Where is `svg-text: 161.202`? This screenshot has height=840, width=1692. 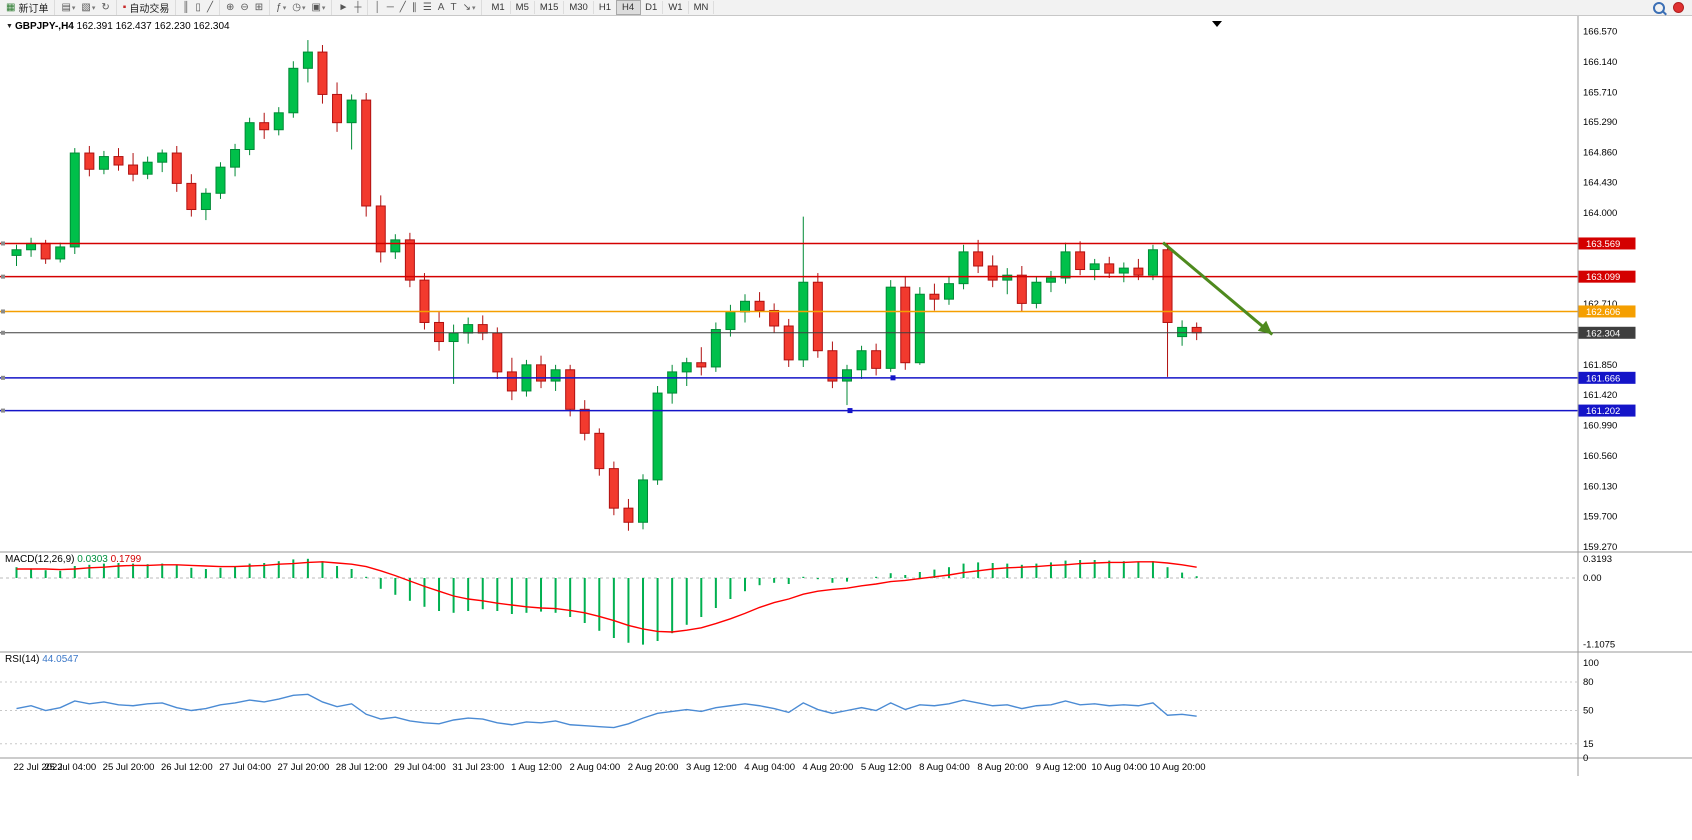
svg-text: 161.202 is located at coordinates (1603, 411).